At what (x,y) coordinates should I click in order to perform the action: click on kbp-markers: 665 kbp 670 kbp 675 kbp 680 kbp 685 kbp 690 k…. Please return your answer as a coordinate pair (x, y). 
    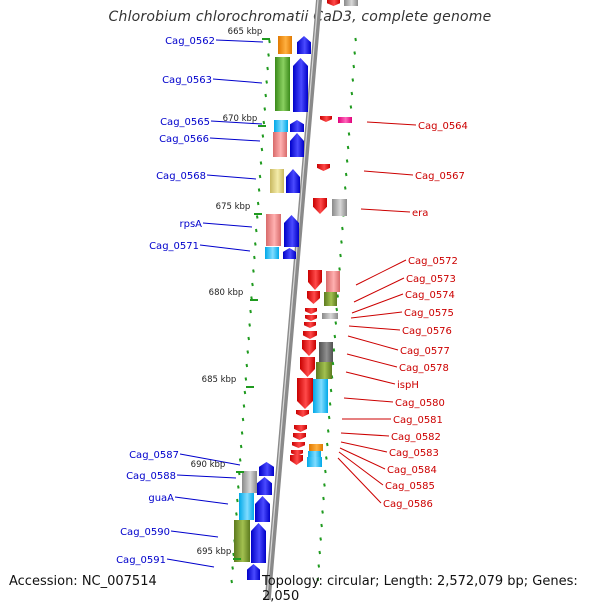
    Looking at the image, I should click on (230, 293).